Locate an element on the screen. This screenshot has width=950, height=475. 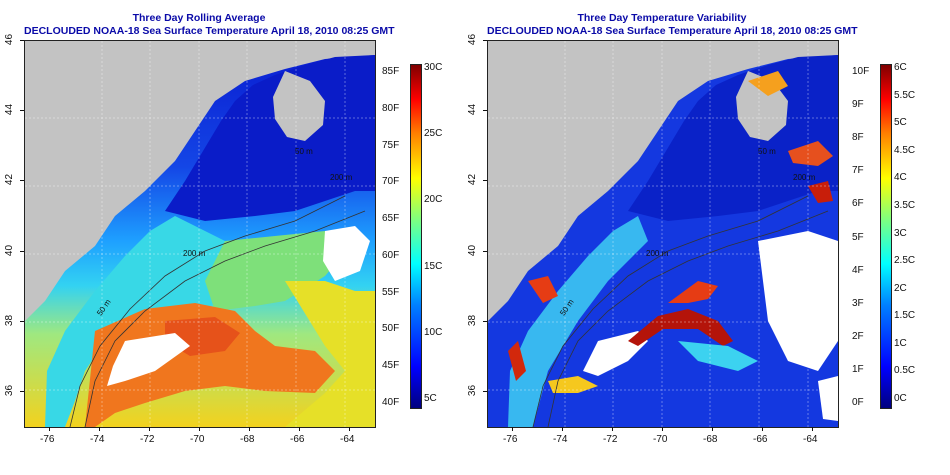
contour-200m is located at coordinates (225, 318).